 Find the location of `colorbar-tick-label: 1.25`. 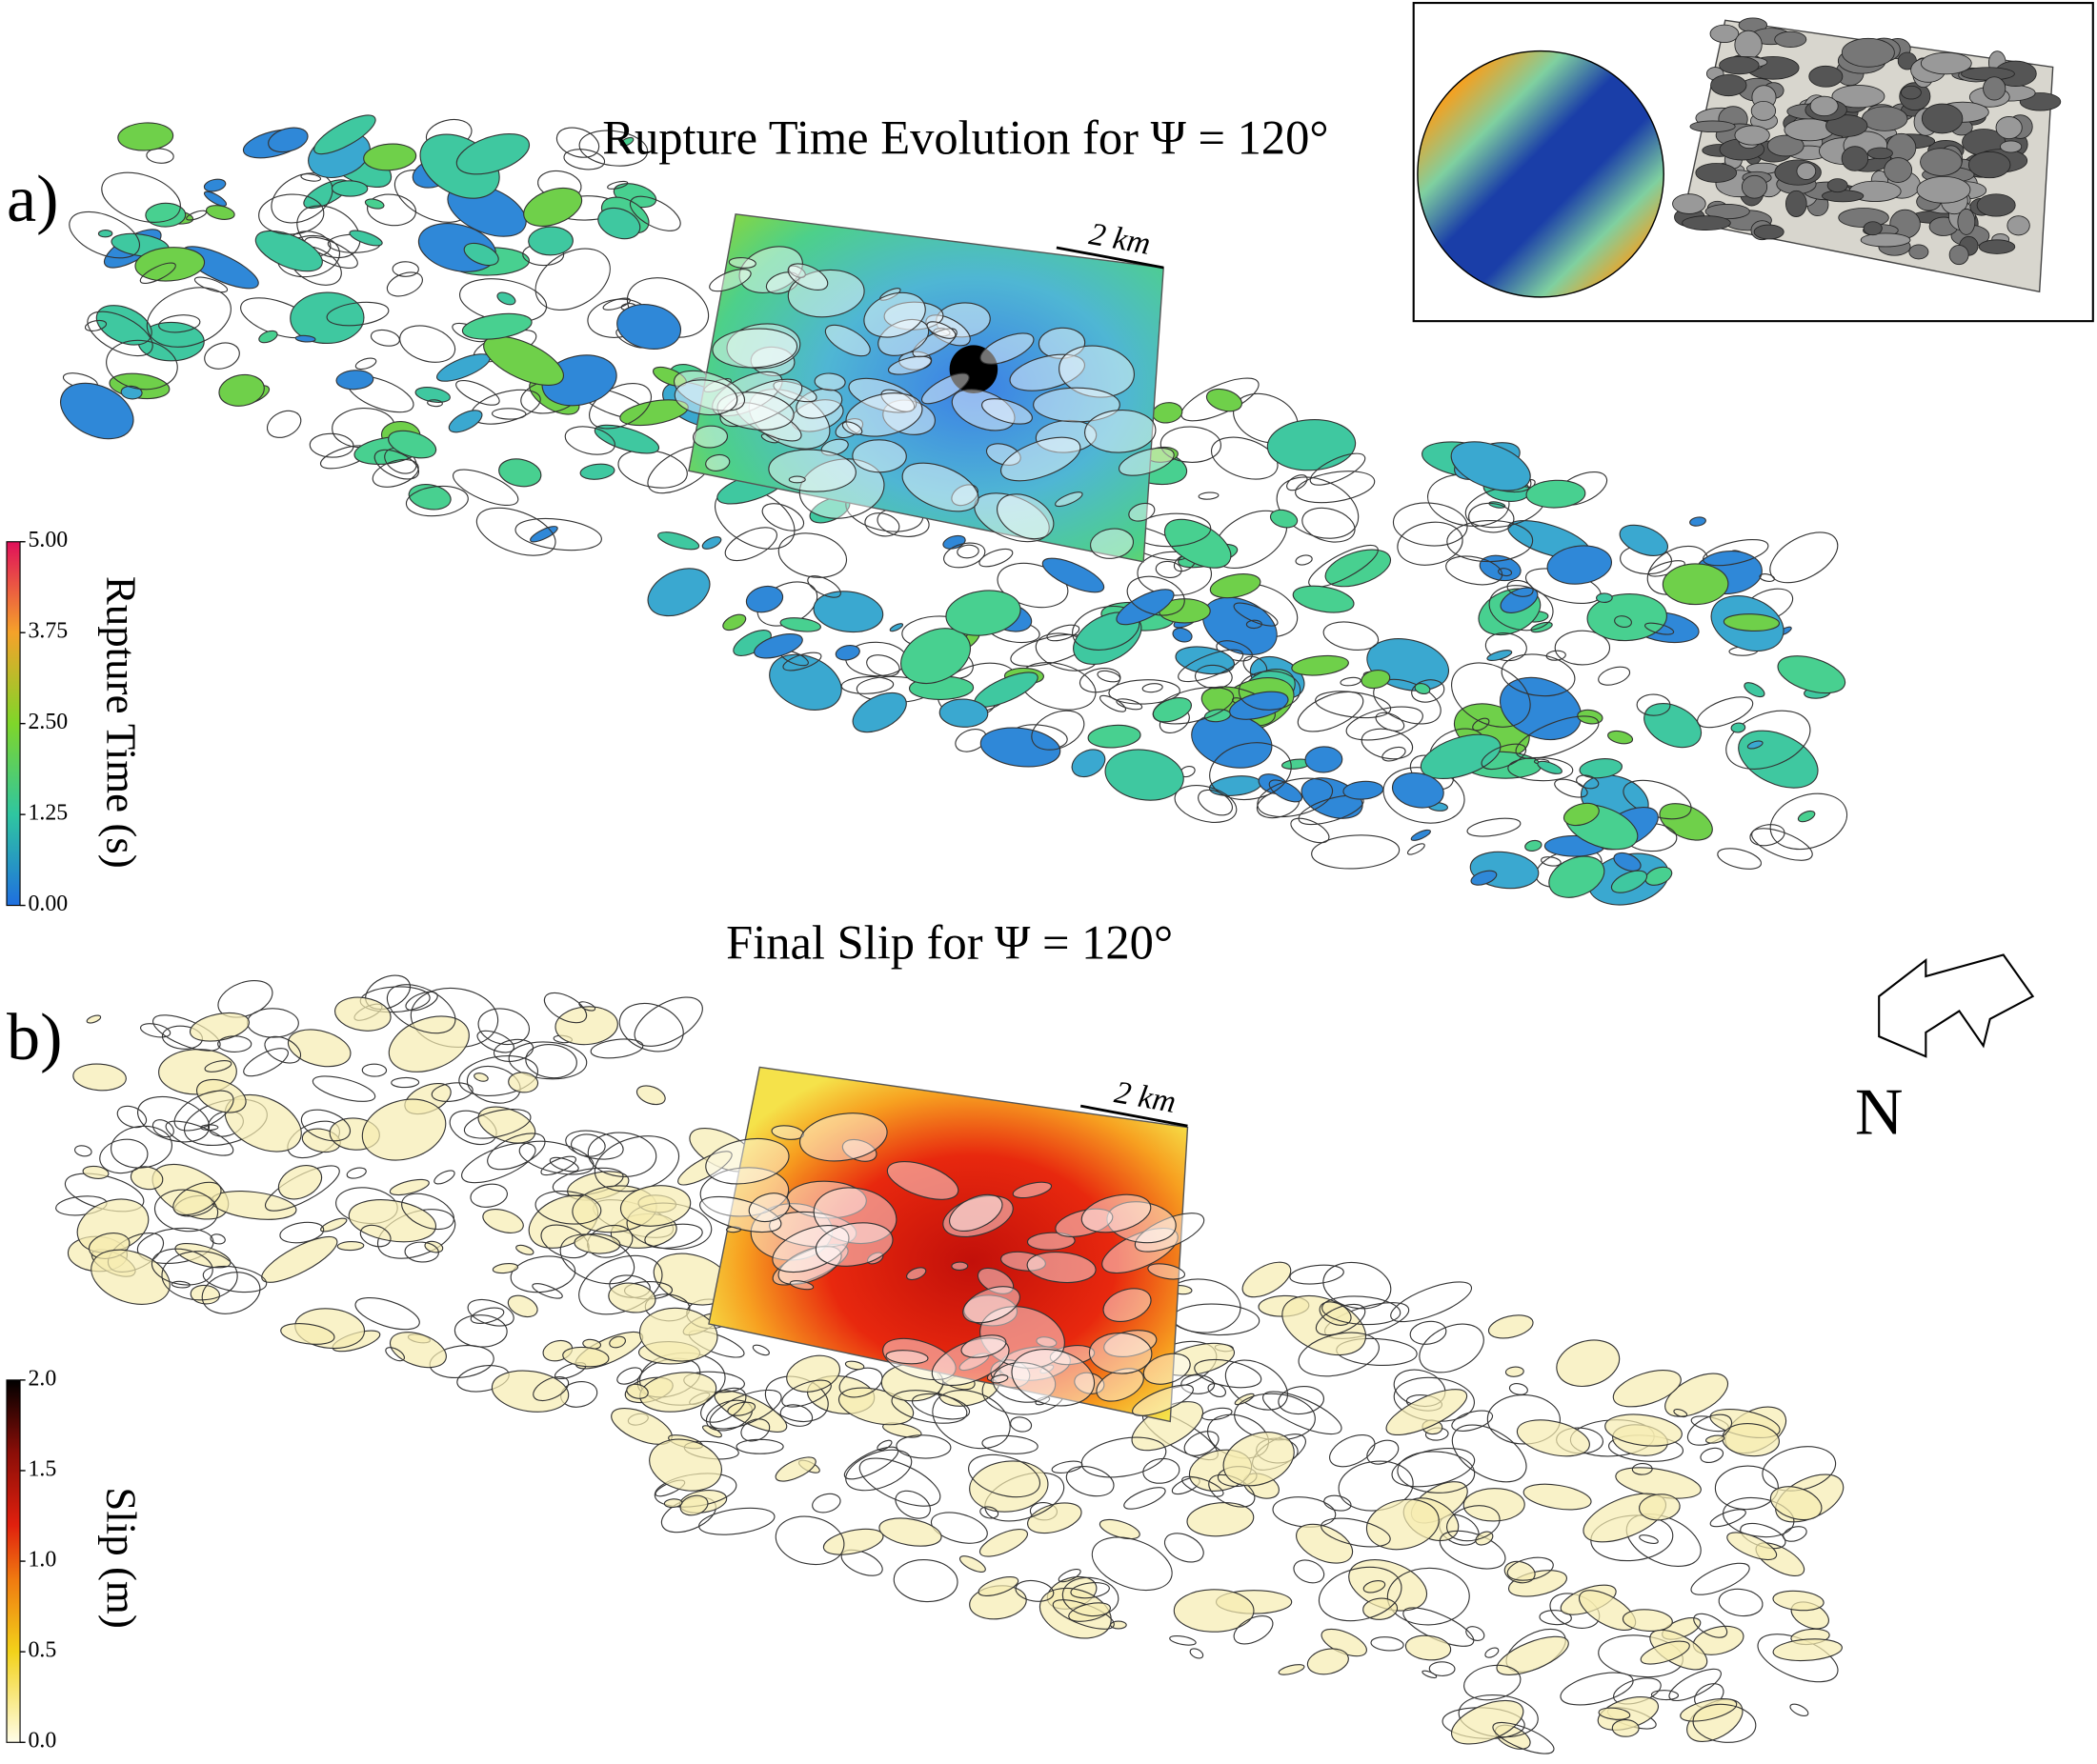

colorbar-tick-label: 1.25 is located at coordinates (48, 813).